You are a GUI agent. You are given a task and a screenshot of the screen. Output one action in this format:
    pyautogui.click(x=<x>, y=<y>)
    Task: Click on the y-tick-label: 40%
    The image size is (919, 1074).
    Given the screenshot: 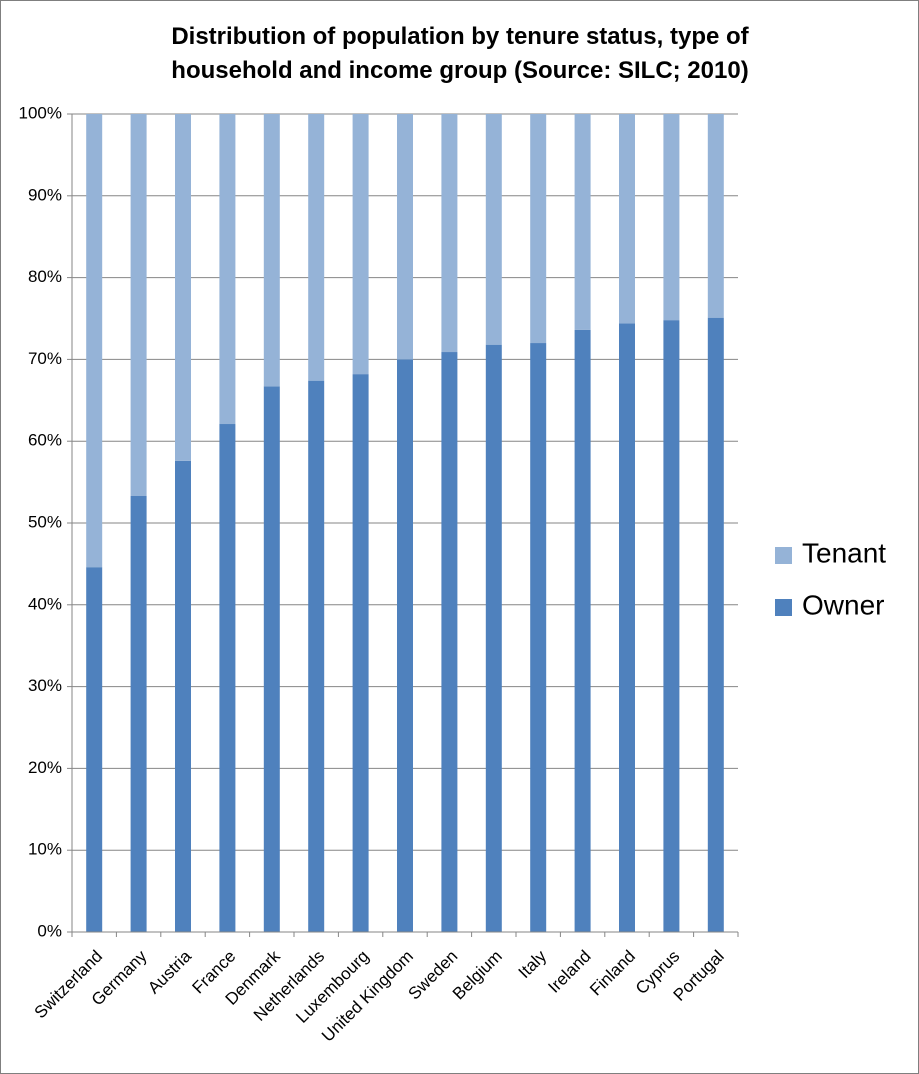 What is the action you would take?
    pyautogui.click(x=45, y=603)
    